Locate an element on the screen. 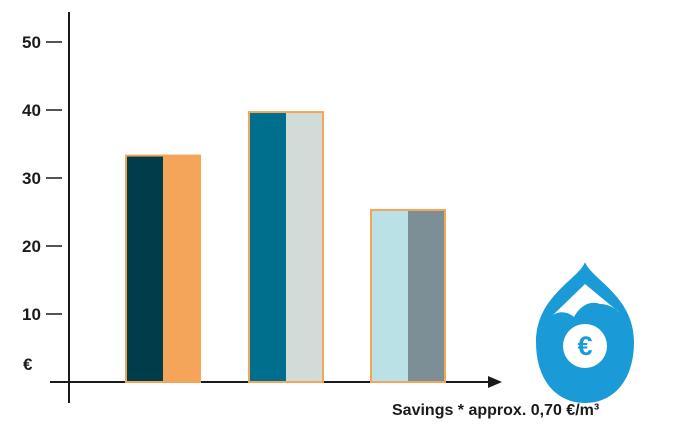 The height and width of the screenshot is (424, 699). y-tick-label: 50 is located at coordinates (31, 42).